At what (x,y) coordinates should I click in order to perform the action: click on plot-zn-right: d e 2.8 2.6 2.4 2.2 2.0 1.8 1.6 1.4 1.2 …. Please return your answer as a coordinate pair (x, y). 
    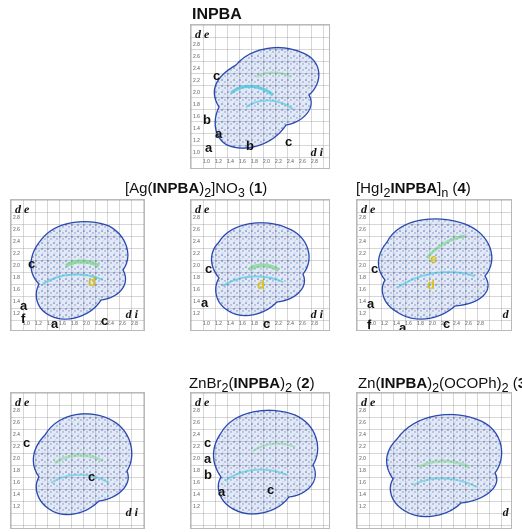
    Looking at the image, I should click on (434, 460).